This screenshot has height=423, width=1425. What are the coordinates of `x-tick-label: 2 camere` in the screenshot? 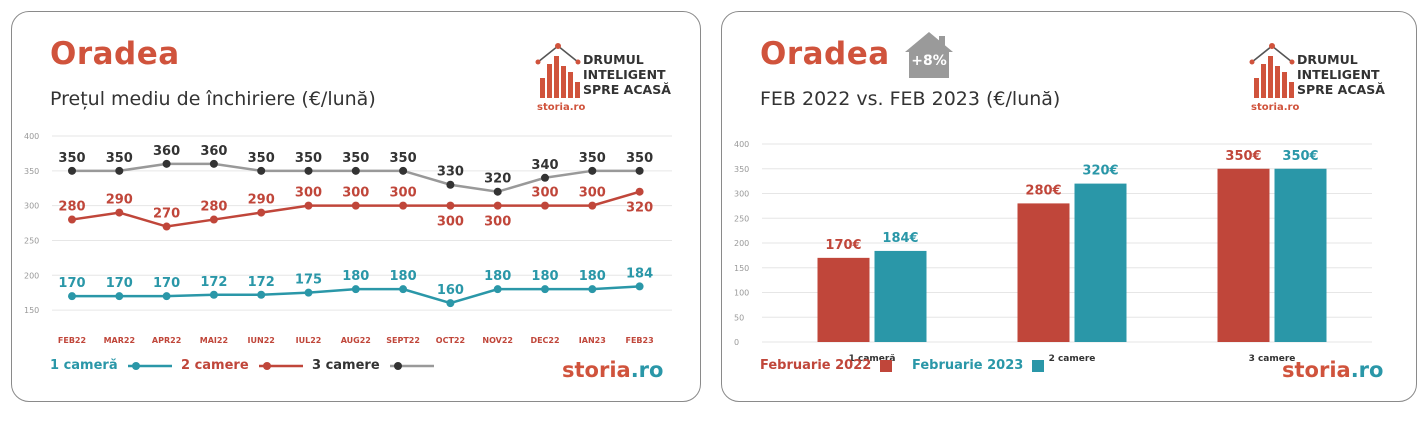 It's located at (1072, 359).